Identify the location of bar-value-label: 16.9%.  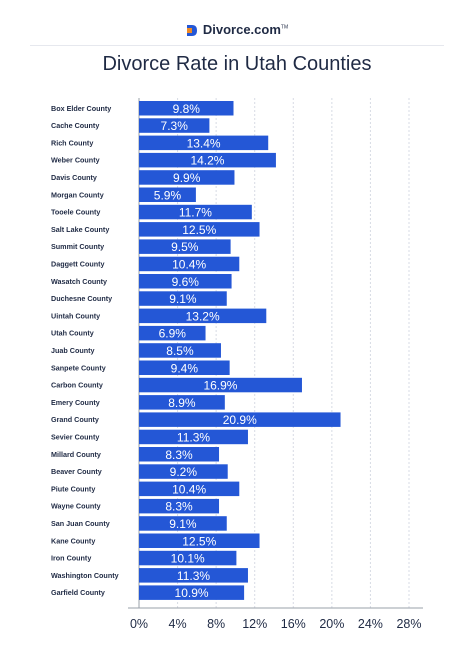
(220, 386).